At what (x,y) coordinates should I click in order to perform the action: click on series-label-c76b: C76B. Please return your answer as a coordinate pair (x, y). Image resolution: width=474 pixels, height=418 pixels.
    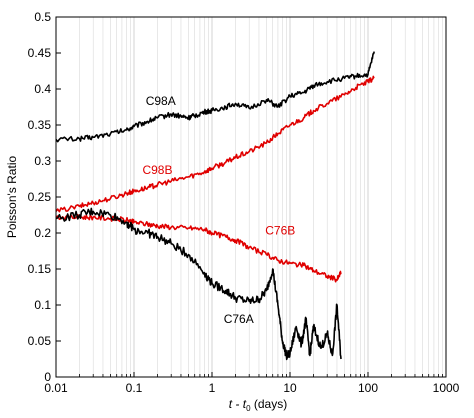
    Looking at the image, I should click on (280, 230).